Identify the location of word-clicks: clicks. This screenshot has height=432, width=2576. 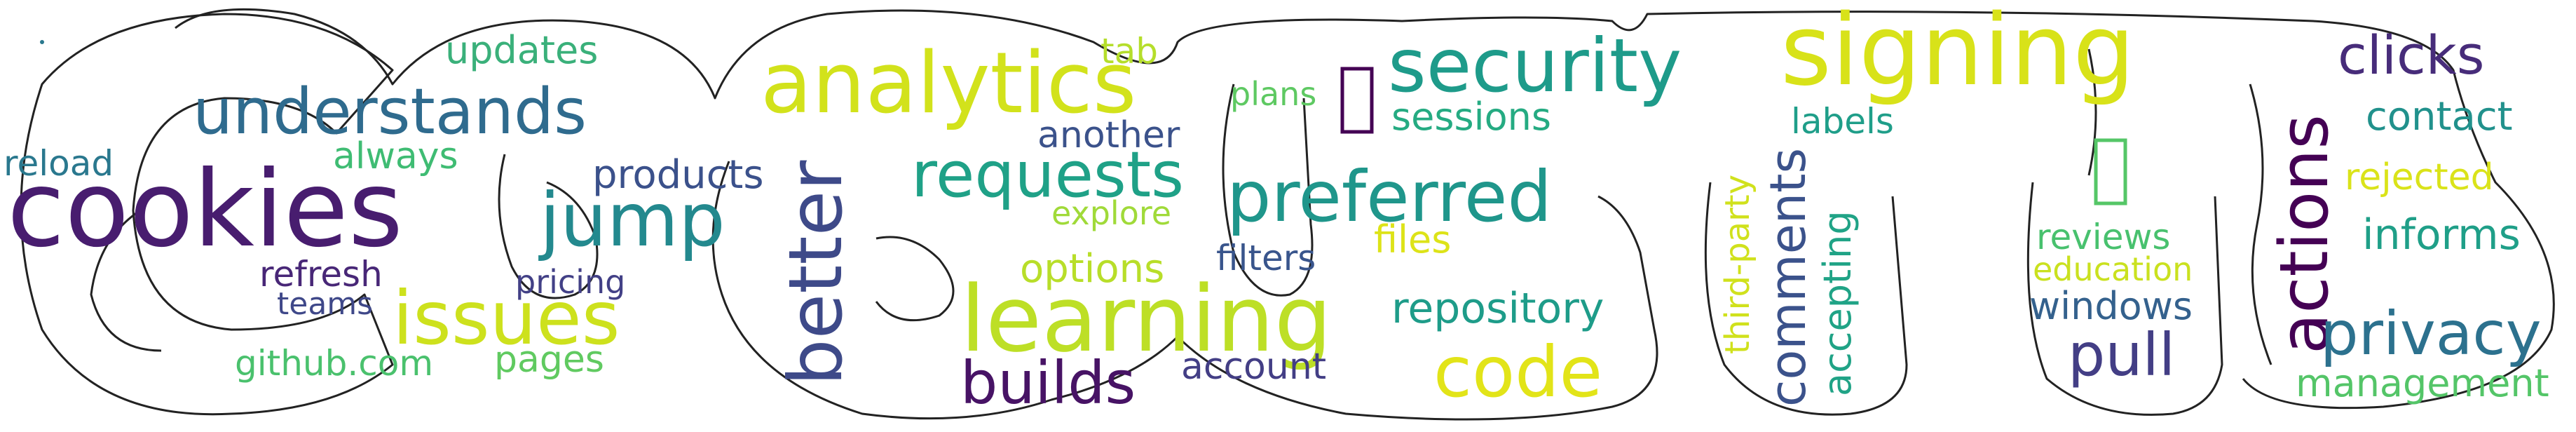
(2411, 55).